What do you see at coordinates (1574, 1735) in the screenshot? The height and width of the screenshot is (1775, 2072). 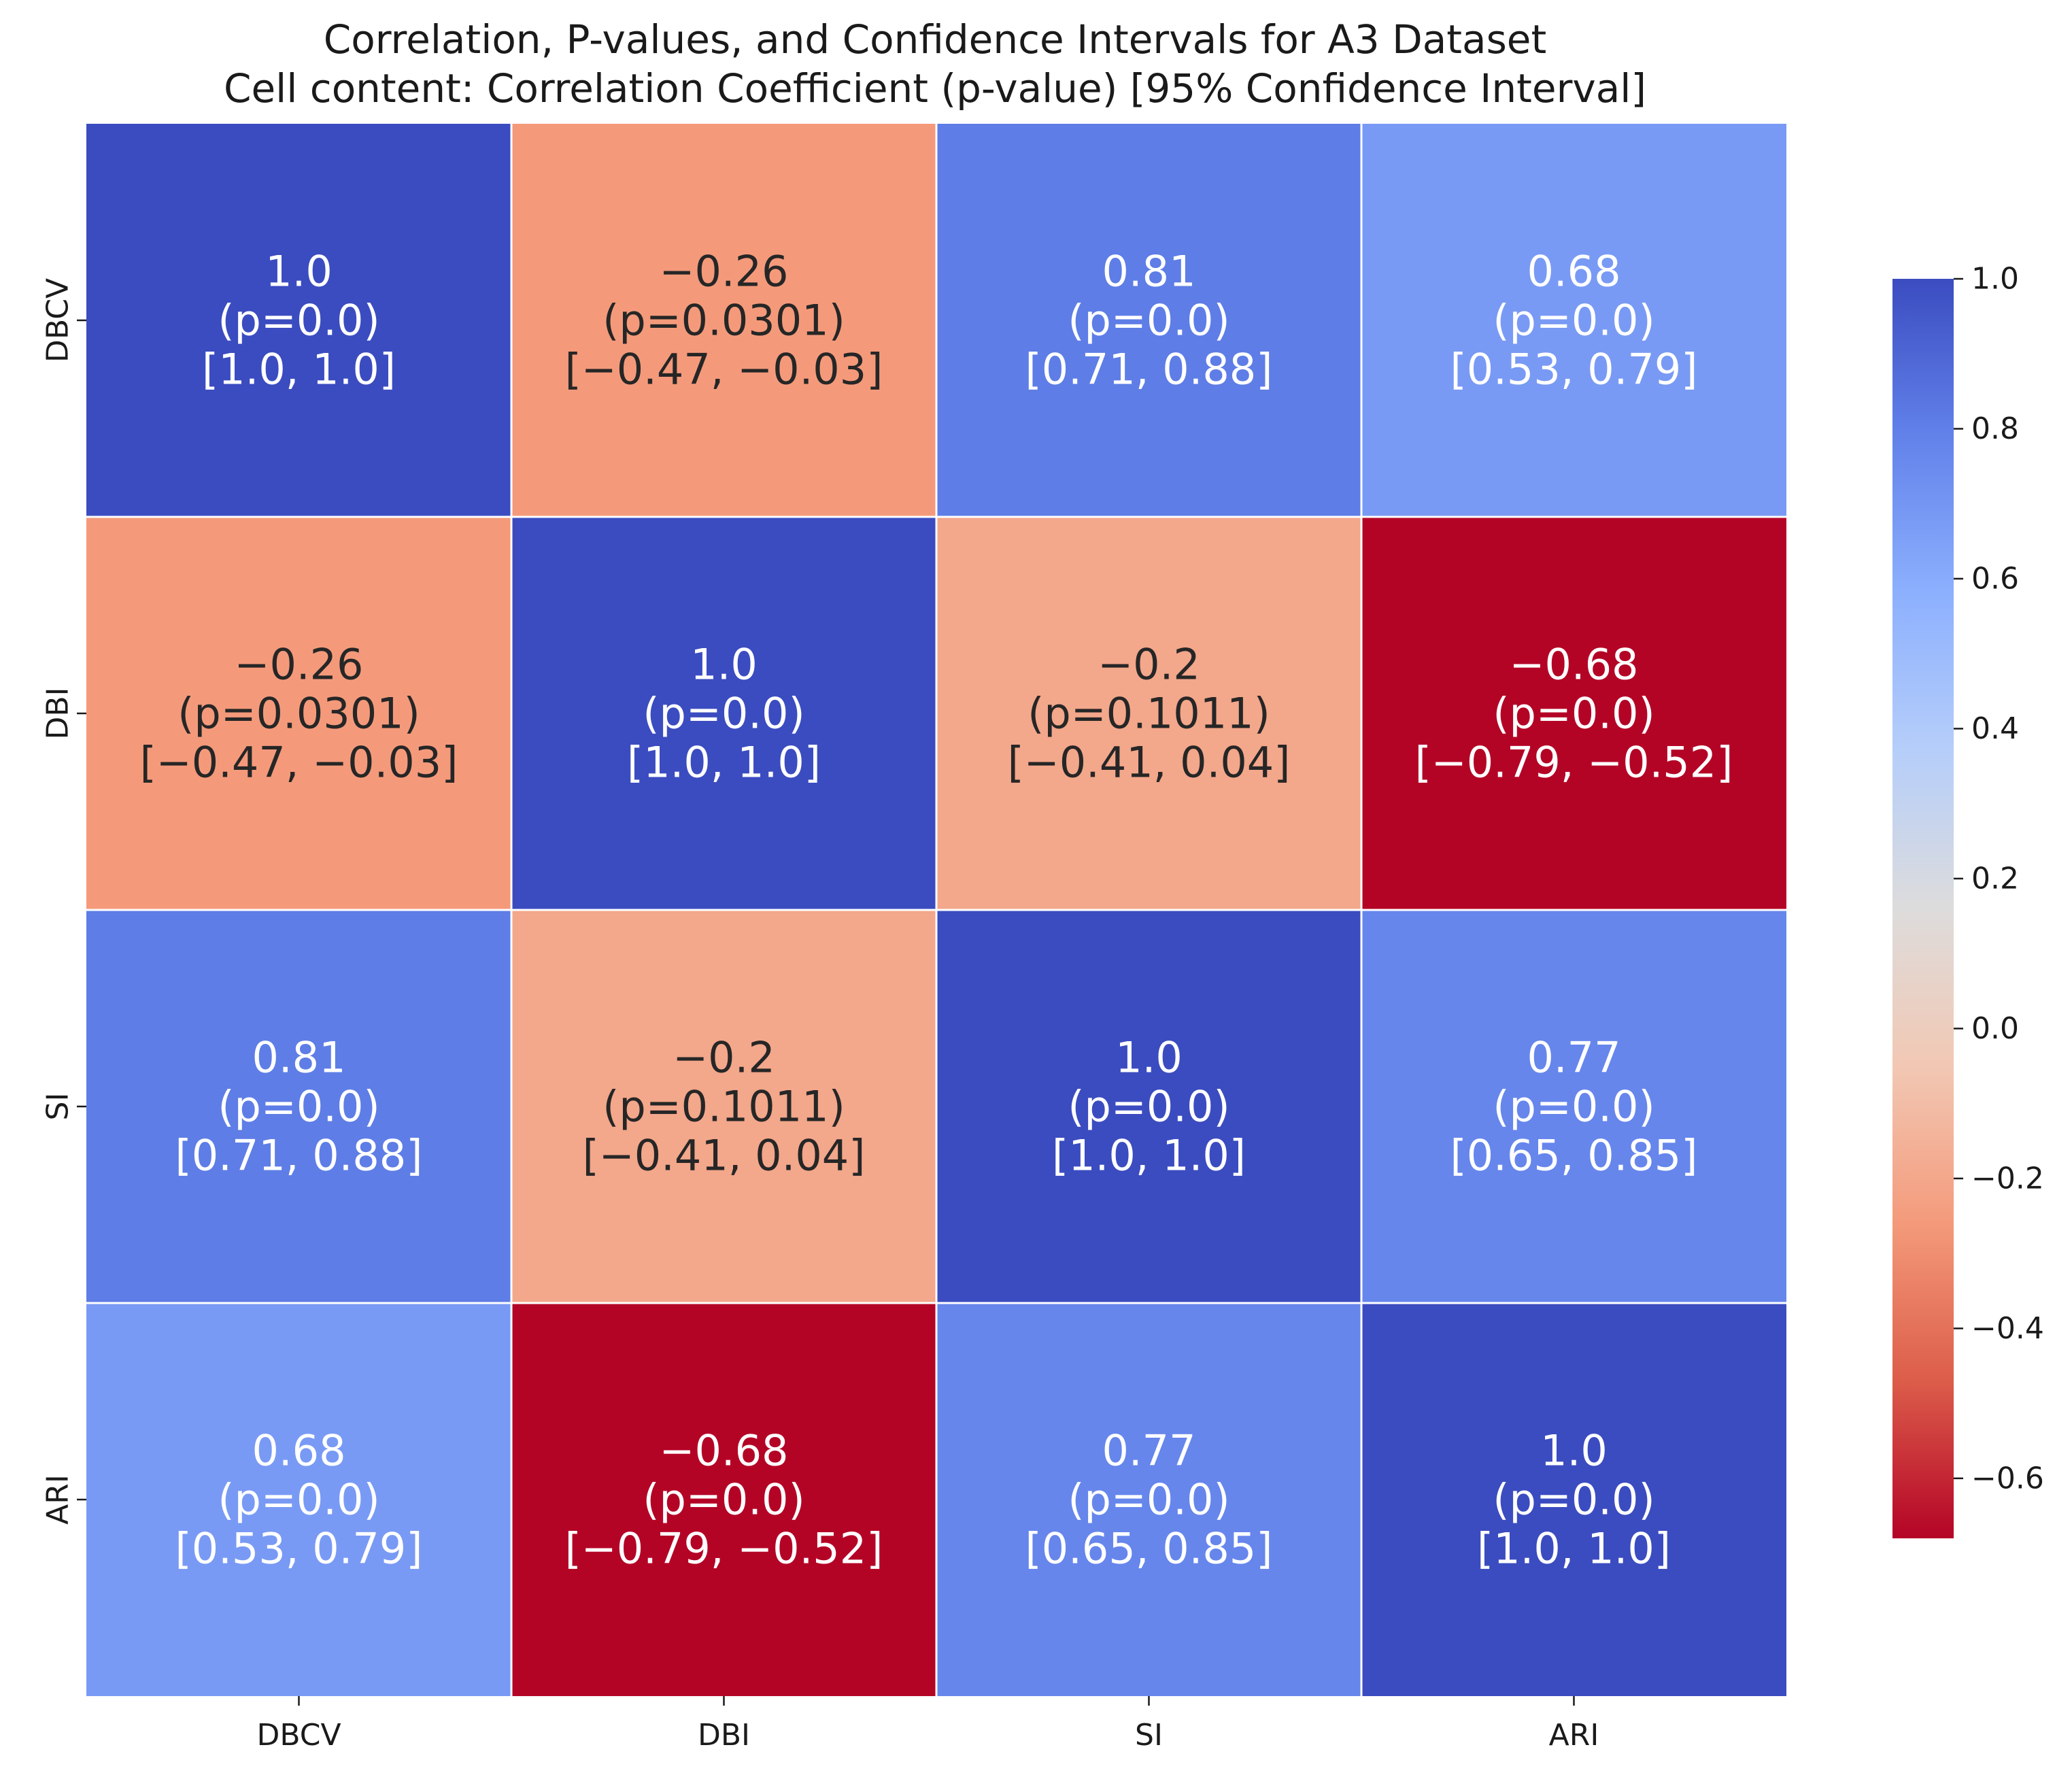 I see `x-tick-label: ARI` at bounding box center [1574, 1735].